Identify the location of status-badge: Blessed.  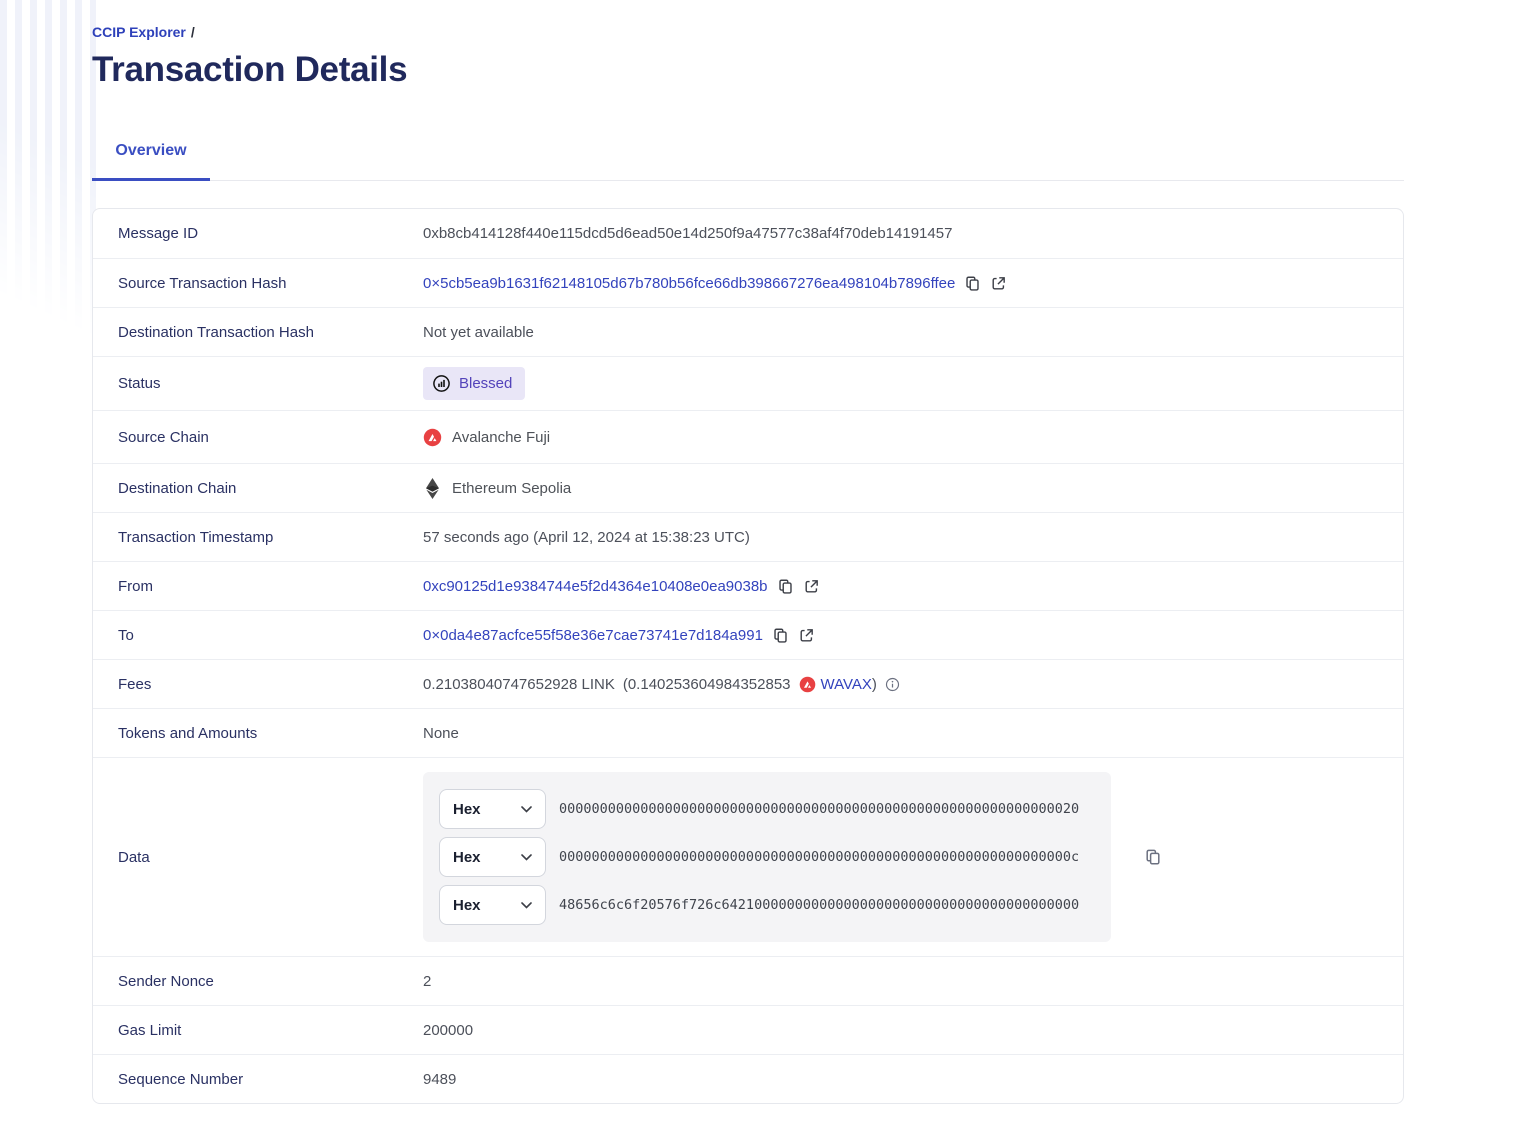
(474, 383).